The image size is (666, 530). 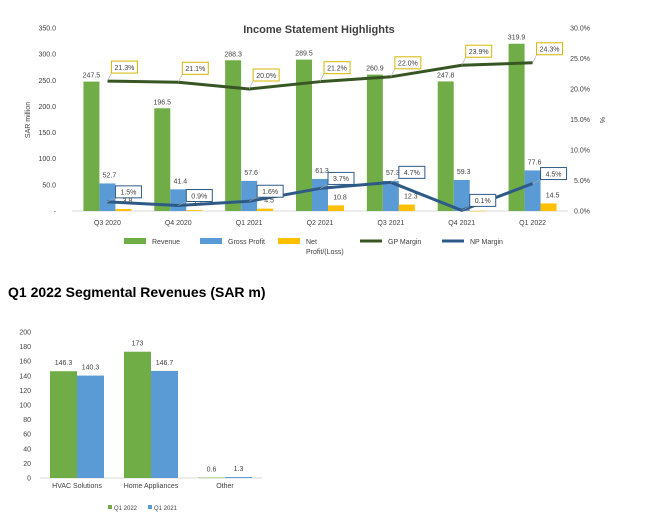 I want to click on legend-np-margin: NP Margin, so click(x=472, y=242).